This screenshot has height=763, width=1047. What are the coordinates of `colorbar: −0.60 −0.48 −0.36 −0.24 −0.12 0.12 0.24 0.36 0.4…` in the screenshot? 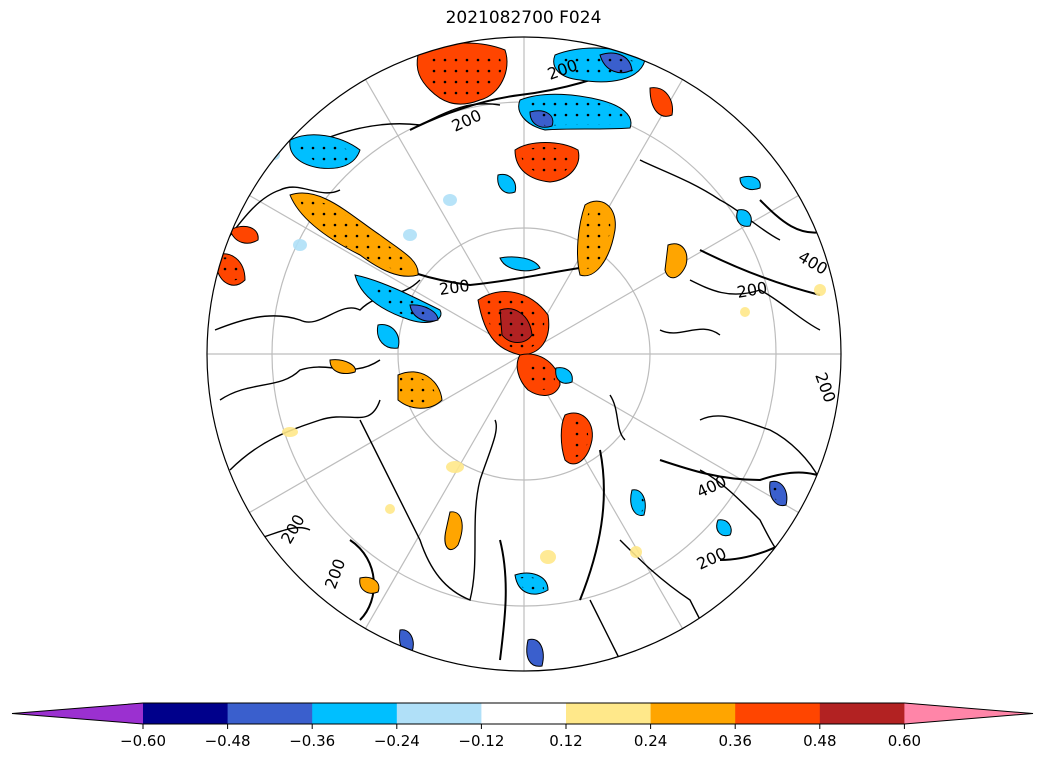 It's located at (522, 726).